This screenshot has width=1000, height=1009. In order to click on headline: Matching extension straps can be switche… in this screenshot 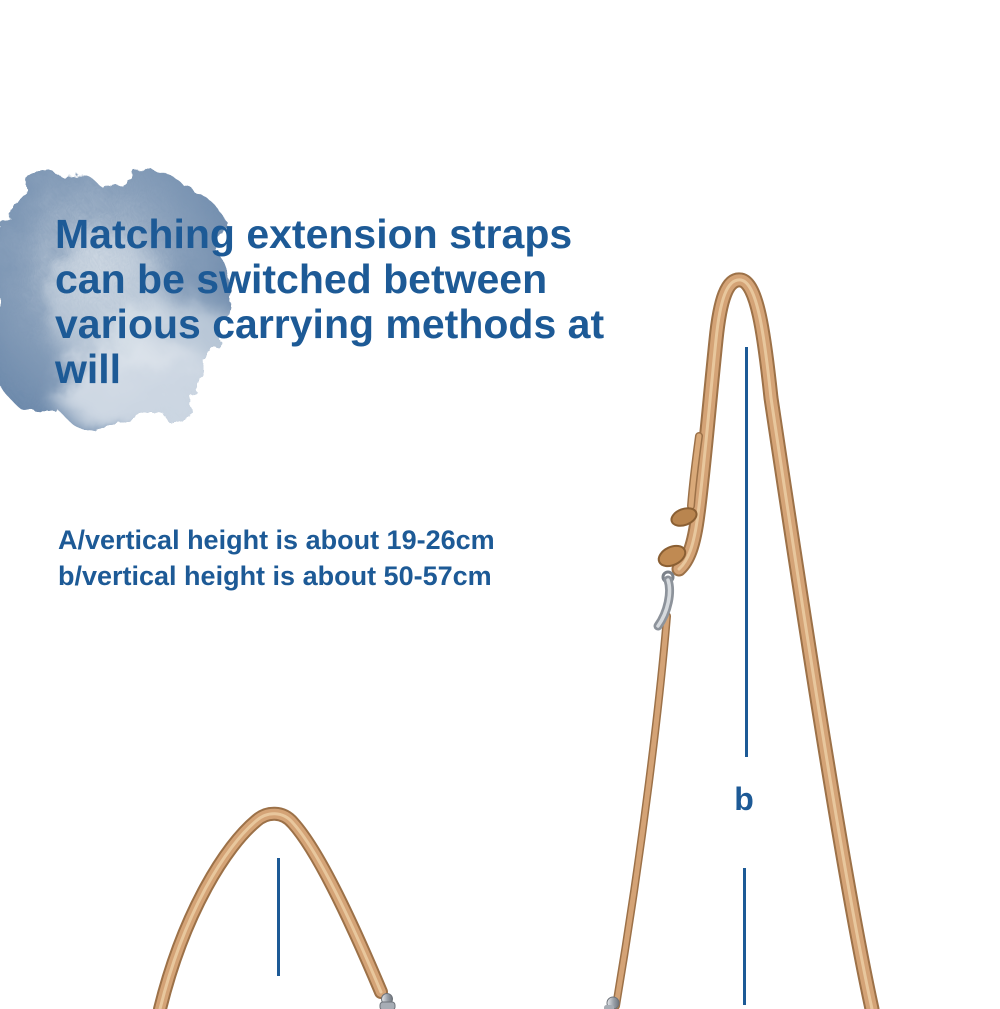, I will do `click(385, 302)`.